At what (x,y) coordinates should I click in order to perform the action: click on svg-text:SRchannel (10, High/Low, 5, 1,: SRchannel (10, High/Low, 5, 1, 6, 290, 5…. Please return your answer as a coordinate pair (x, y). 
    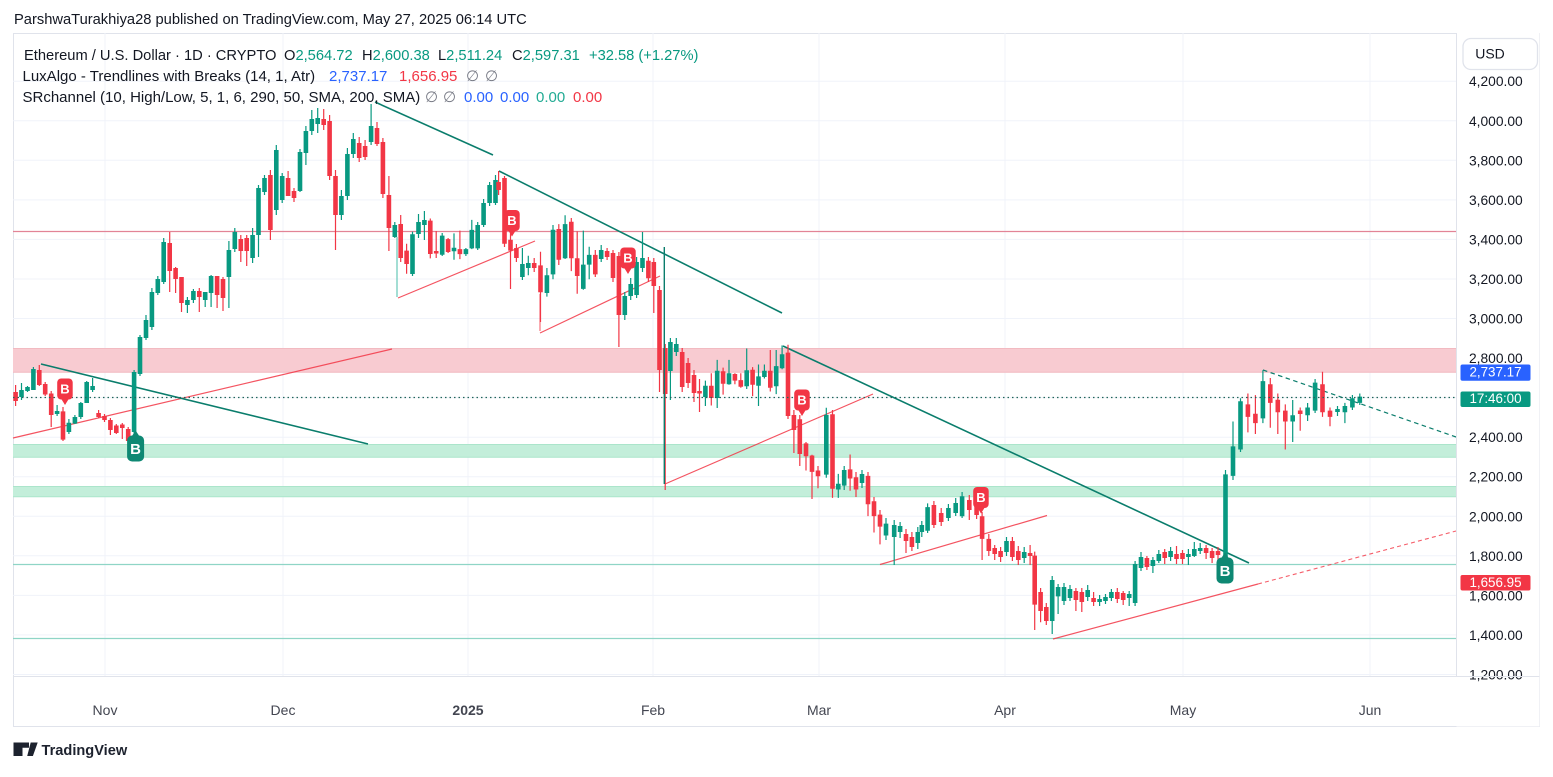
    Looking at the image, I should click on (313, 97).